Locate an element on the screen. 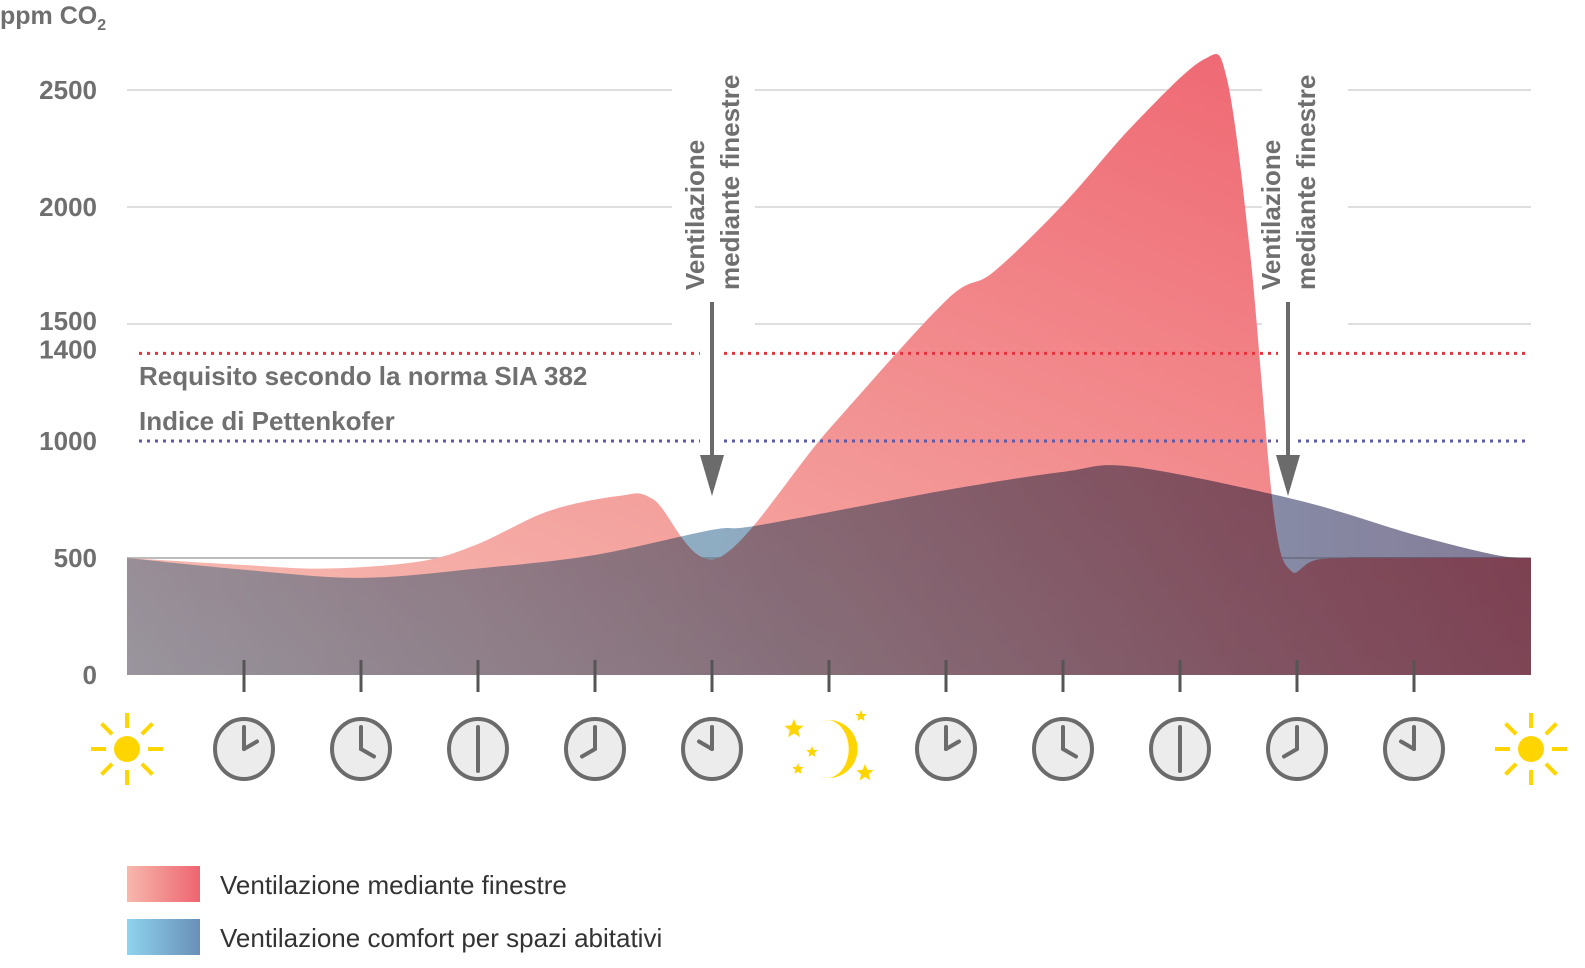 Image resolution: width=1585 pixels, height=968 pixels. y-tick-label: 1000 is located at coordinates (68, 441).